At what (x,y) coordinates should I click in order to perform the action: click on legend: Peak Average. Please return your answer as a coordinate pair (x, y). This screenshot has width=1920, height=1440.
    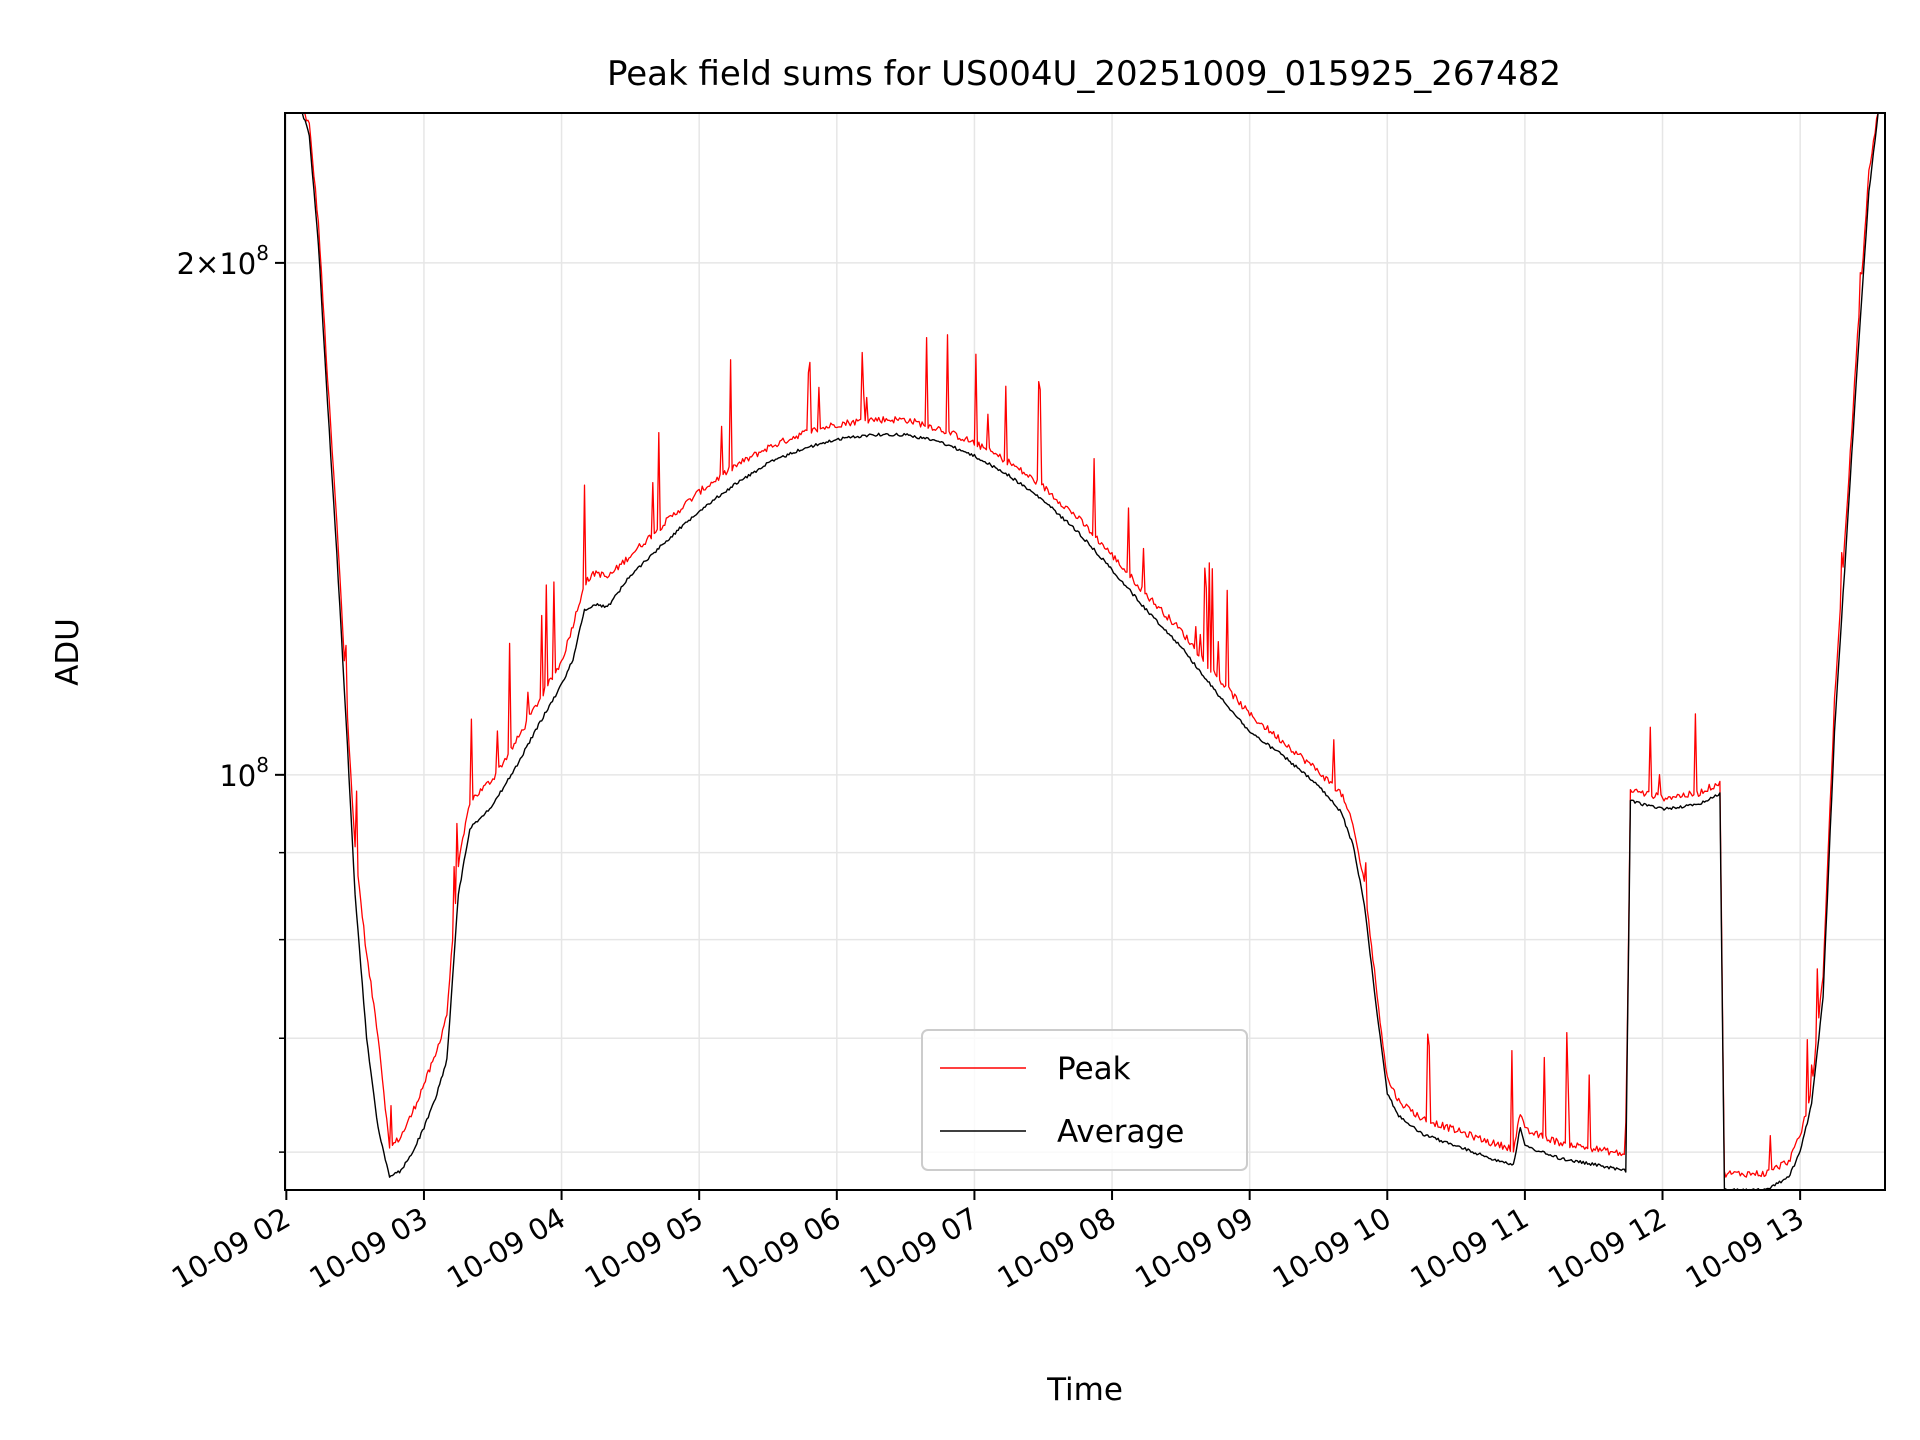
    Looking at the image, I should click on (1084, 1100).